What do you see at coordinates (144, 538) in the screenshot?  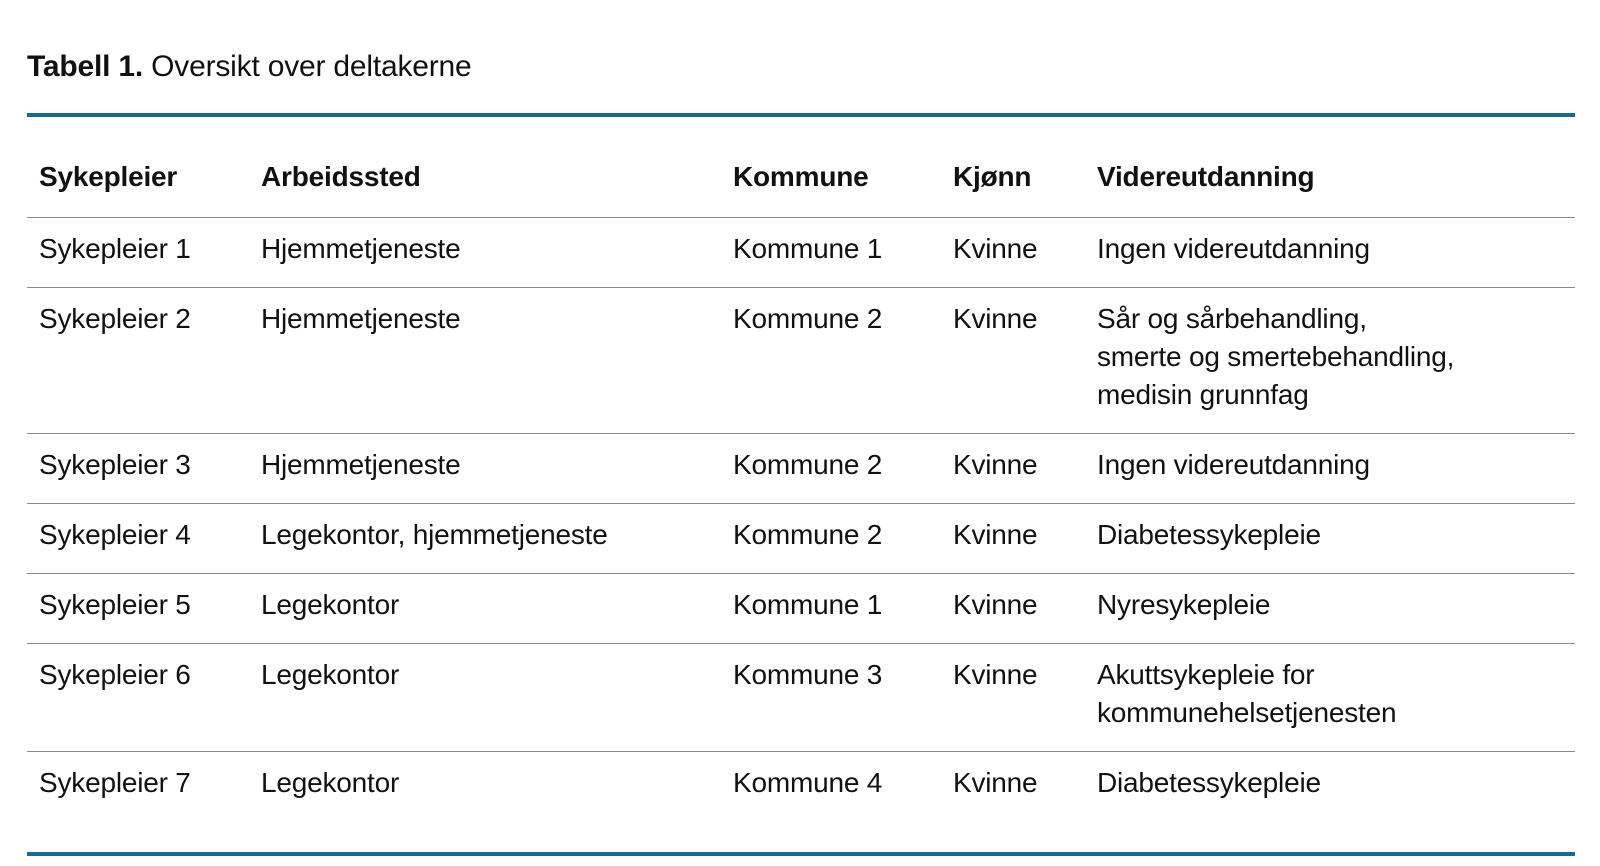 I see `table-cell: Sykepleier 4` at bounding box center [144, 538].